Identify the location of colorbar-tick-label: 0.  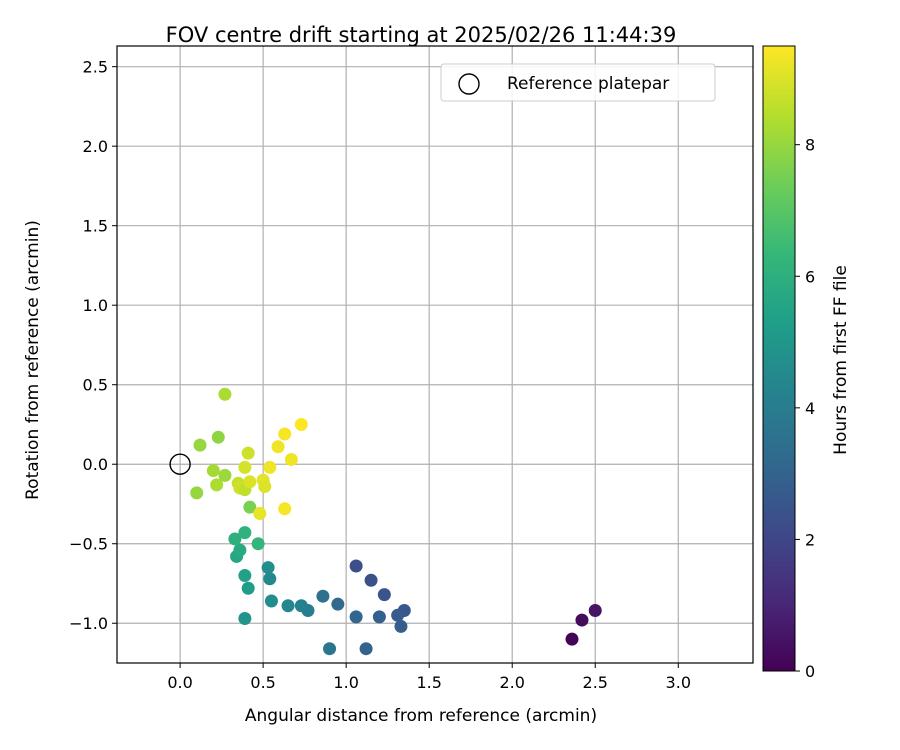
(810, 671).